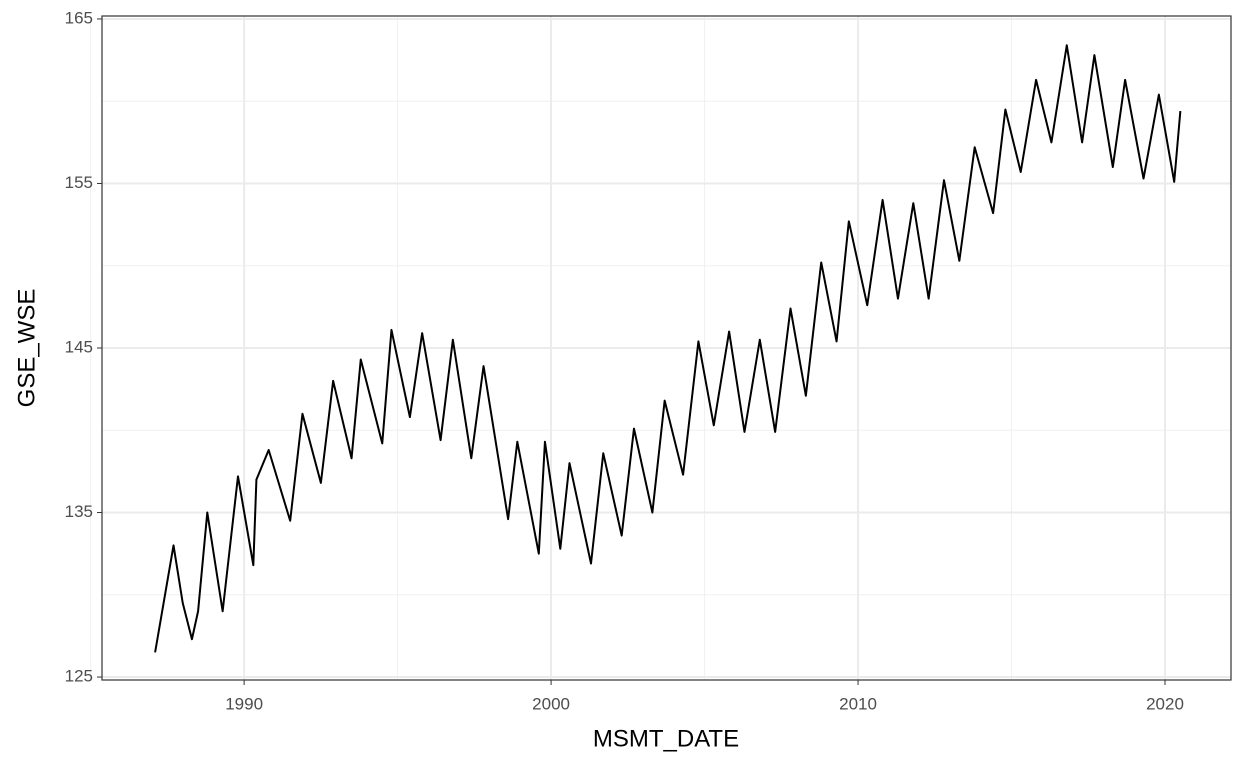 The width and height of the screenshot is (1248, 773). Describe the element at coordinates (79, 676) in the screenshot. I see `y-tick-label: 125` at that location.